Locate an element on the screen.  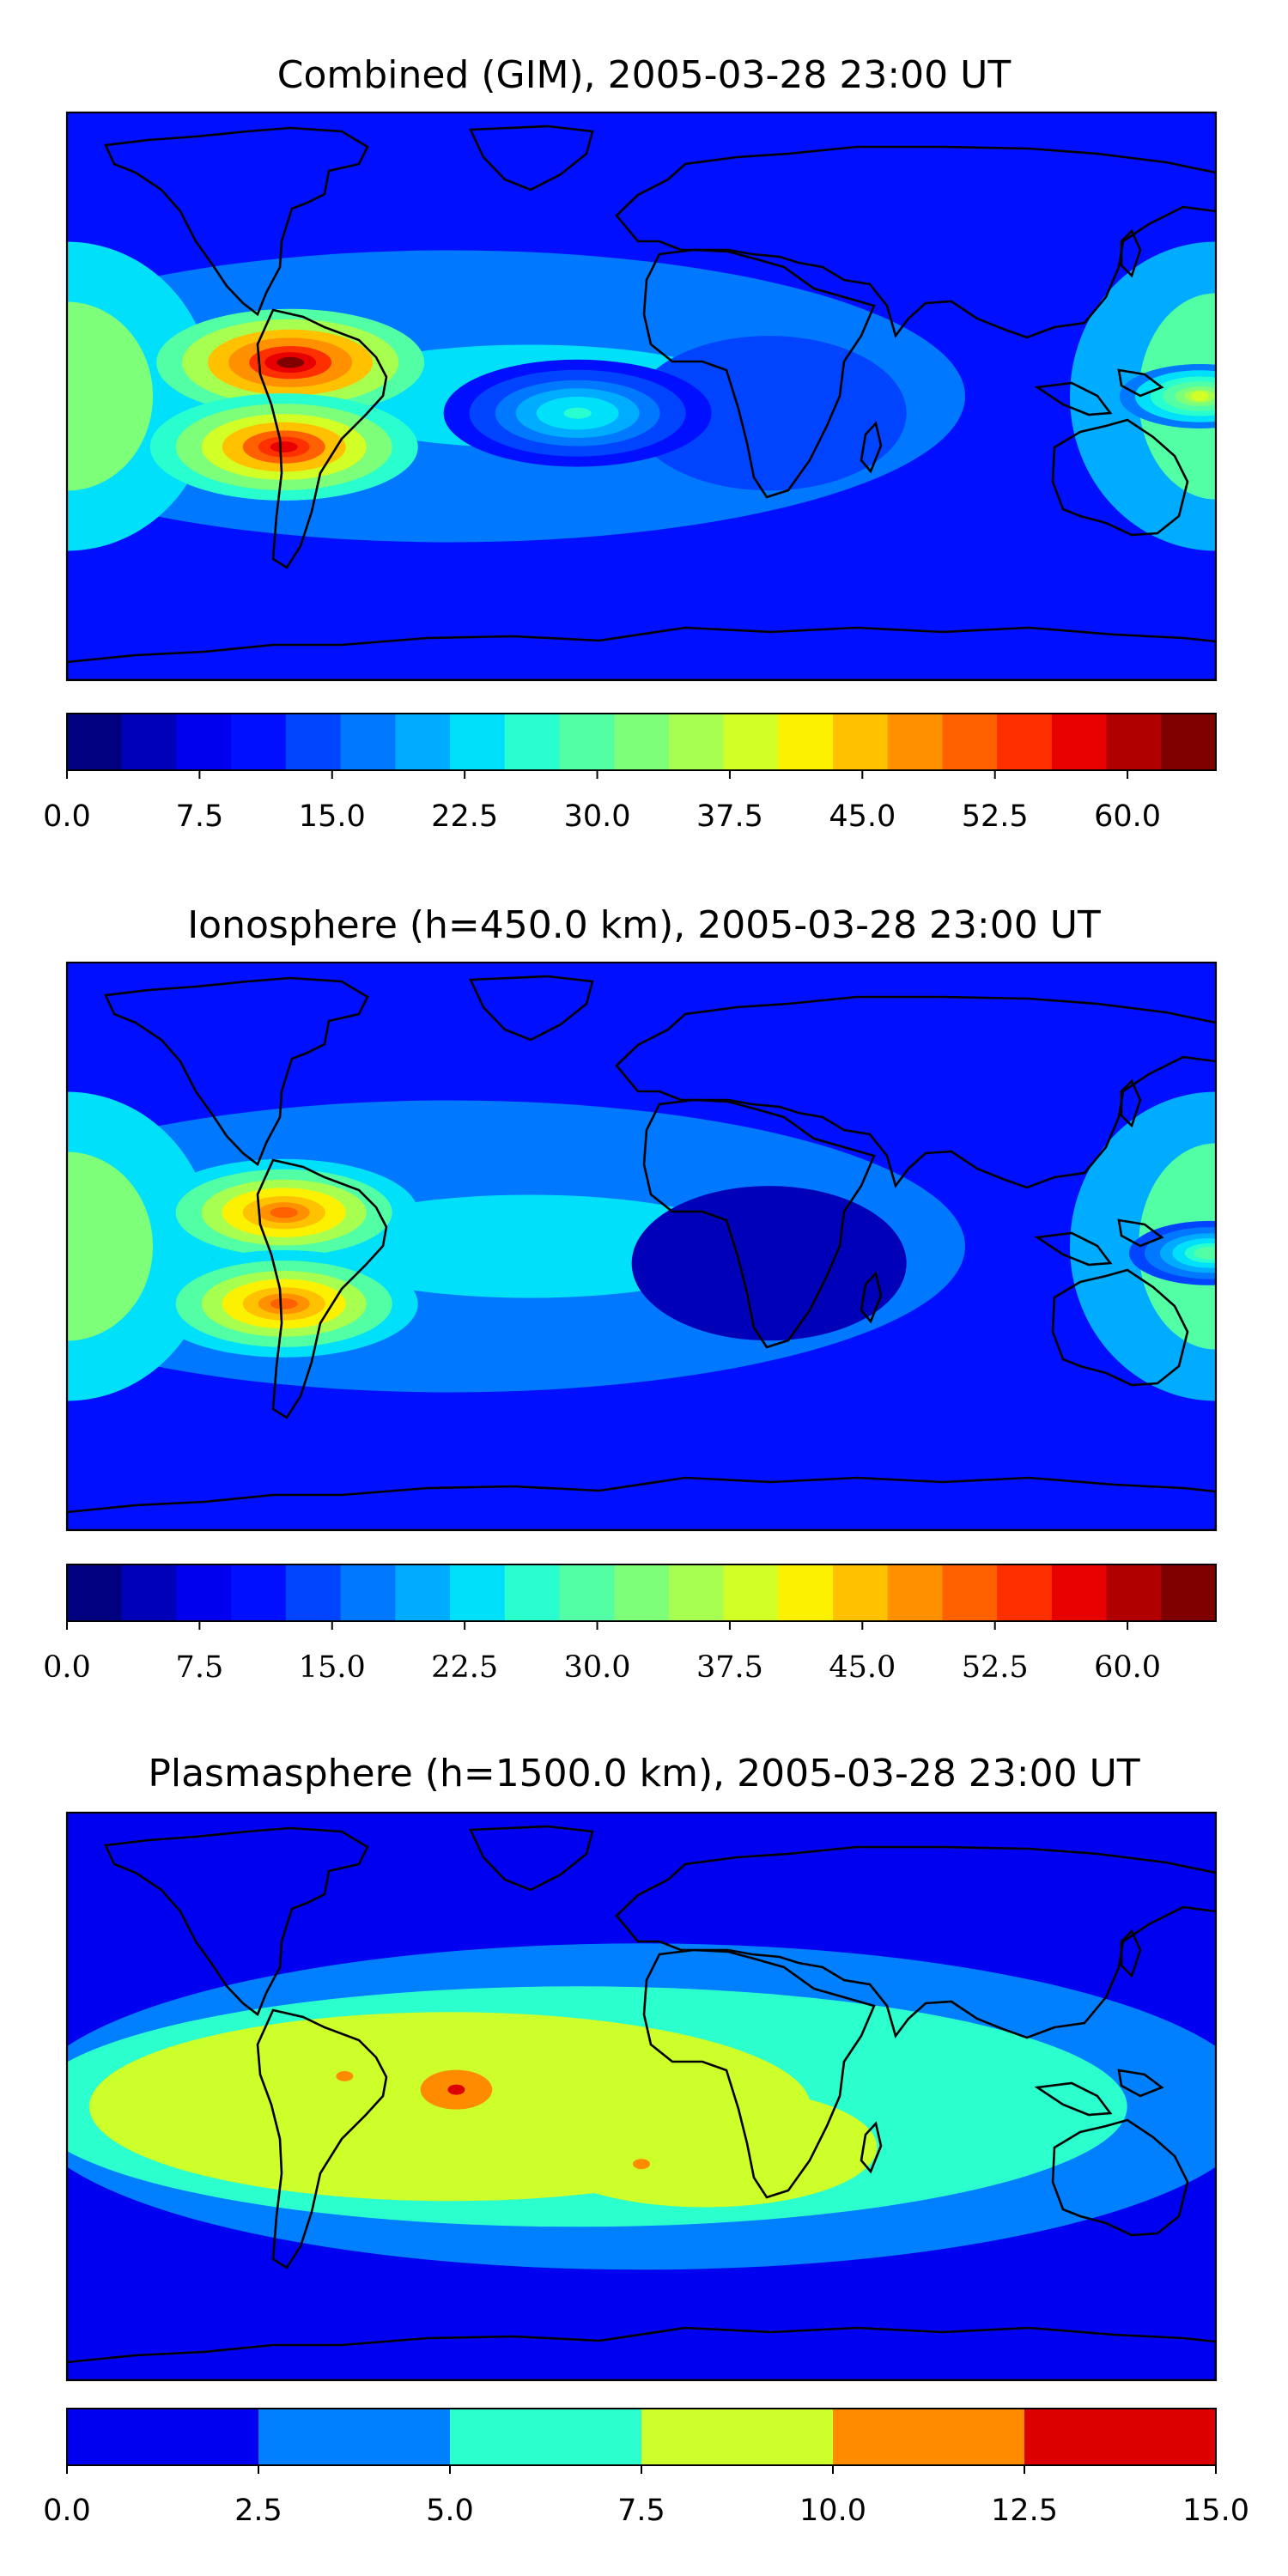
colorbar: 0.0 2.5 5.0 7.5 10.0 12.5 15.0 is located at coordinates (646, 2468).